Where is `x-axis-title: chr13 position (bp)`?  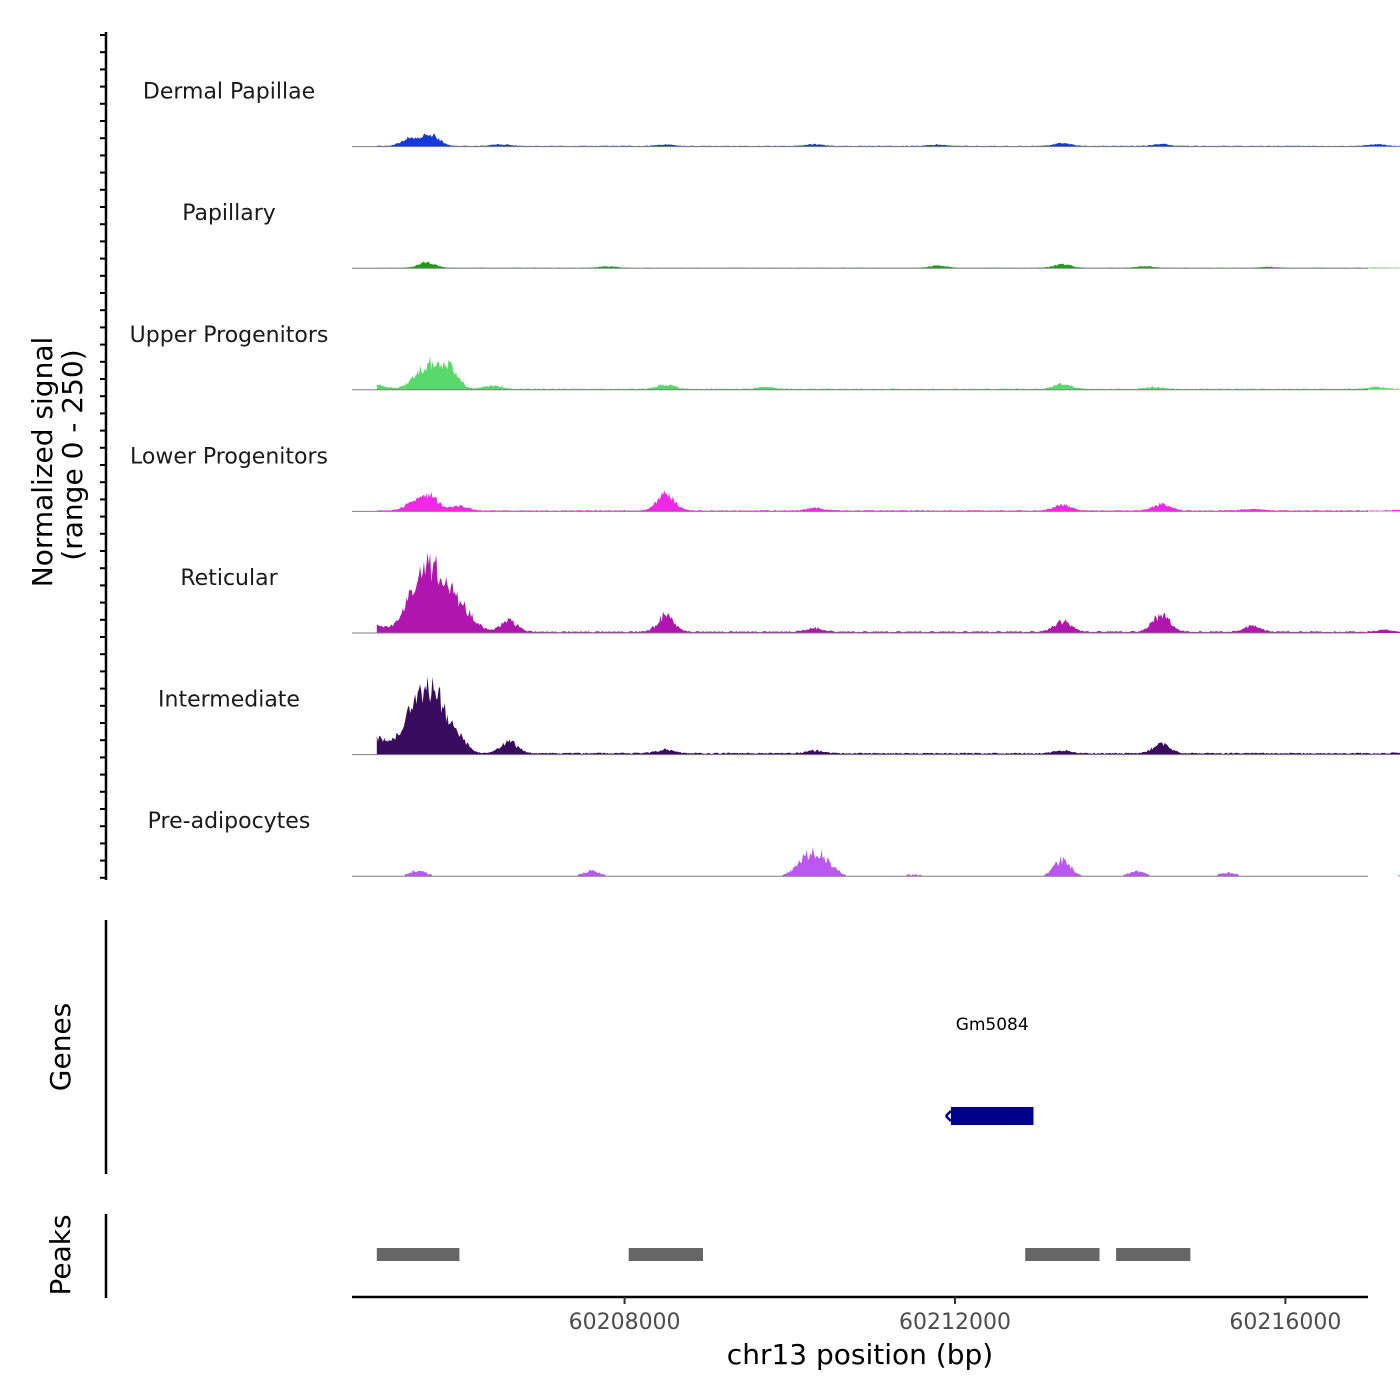 x-axis-title: chr13 position (bp) is located at coordinates (860, 1354).